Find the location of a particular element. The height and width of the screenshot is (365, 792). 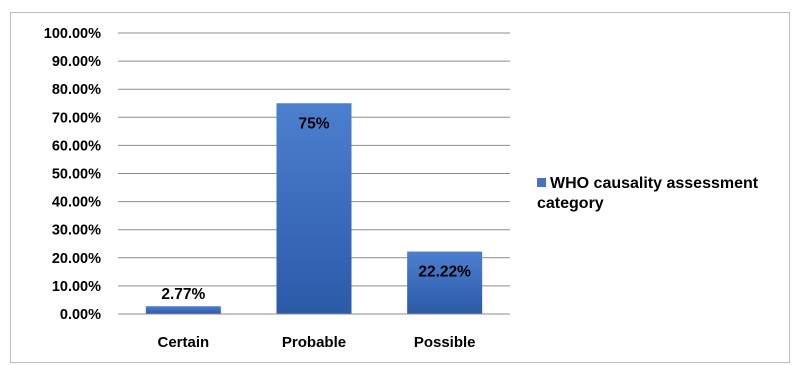

legend: WHO causality assessment category is located at coordinates (662, 194).